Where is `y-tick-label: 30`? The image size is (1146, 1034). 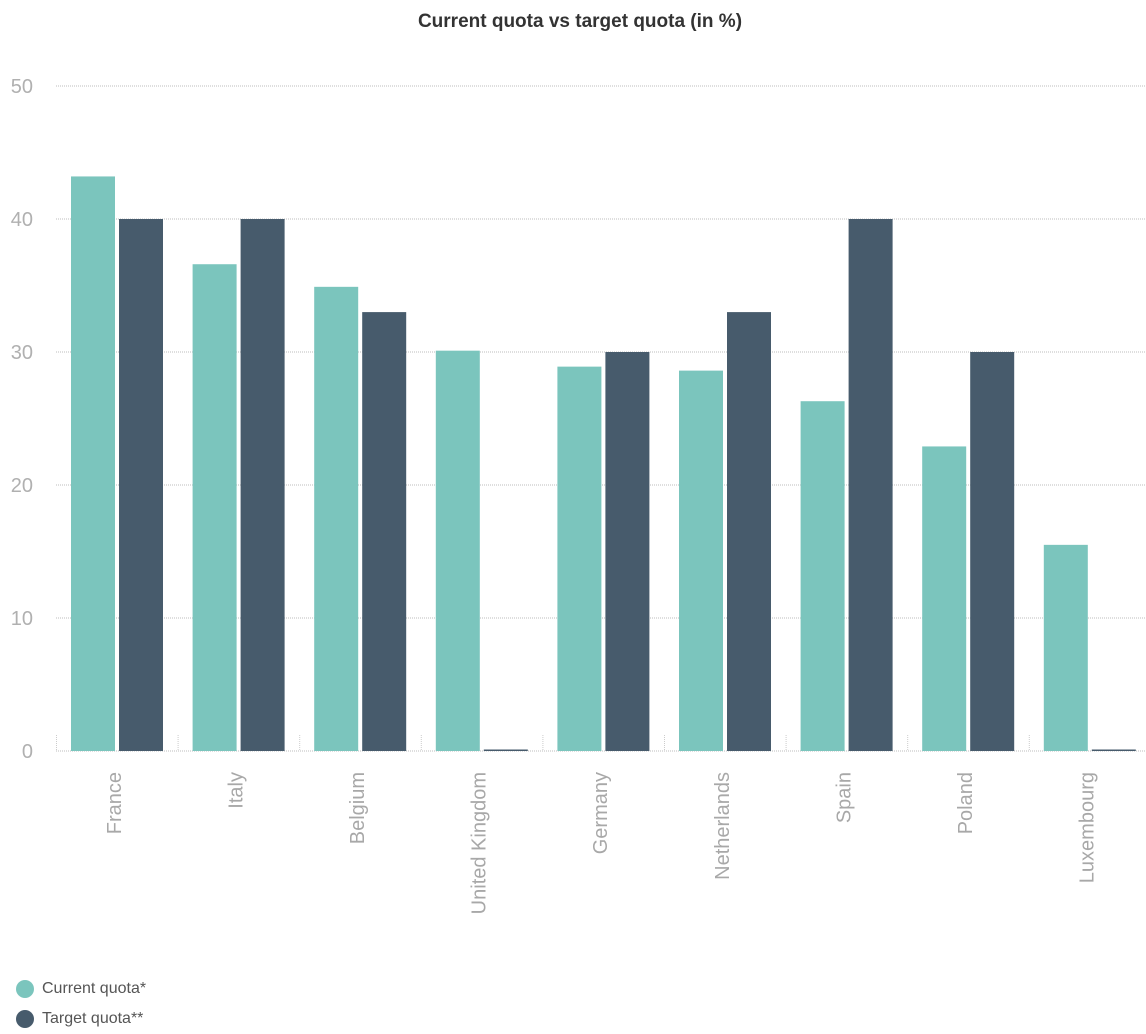 y-tick-label: 30 is located at coordinates (22, 353).